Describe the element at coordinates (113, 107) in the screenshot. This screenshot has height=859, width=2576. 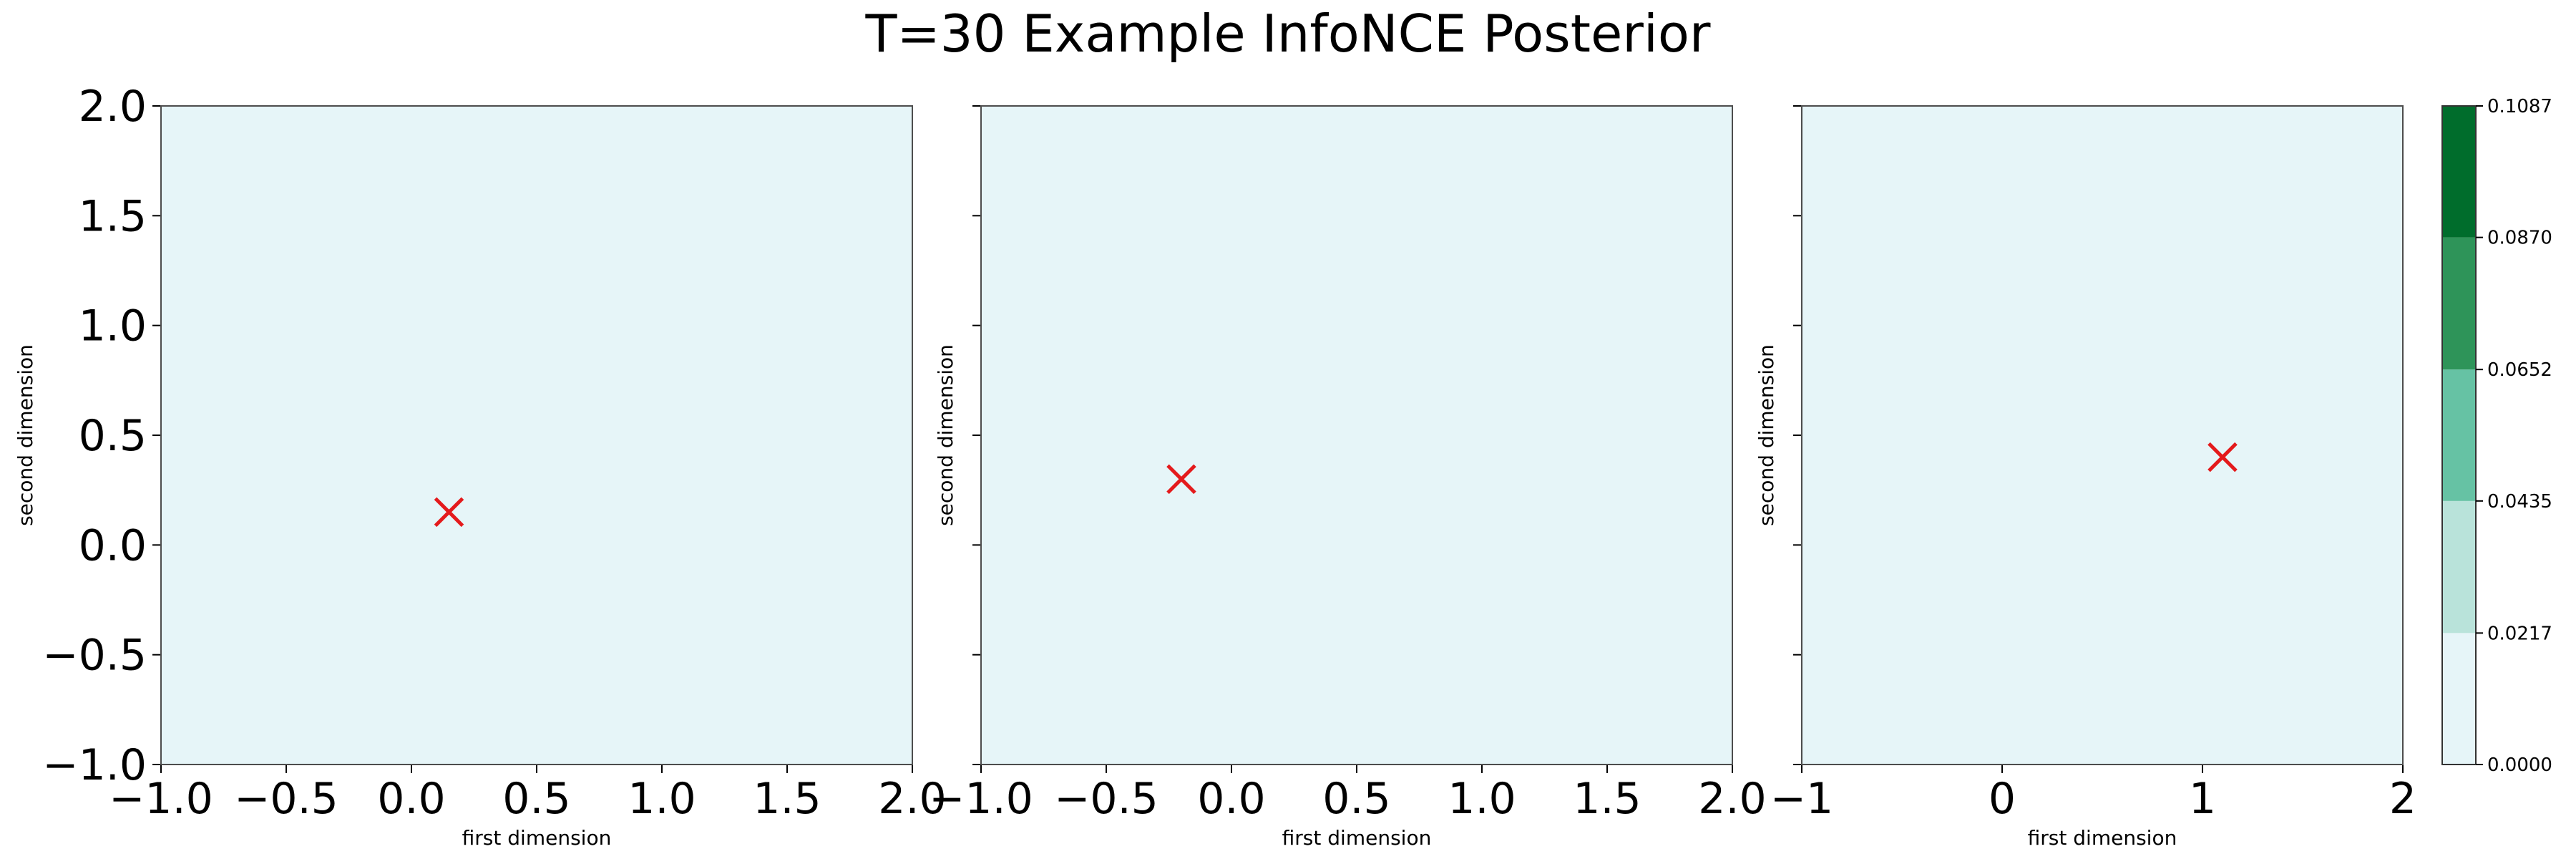
I see `y-tick-label: 2.0` at that location.